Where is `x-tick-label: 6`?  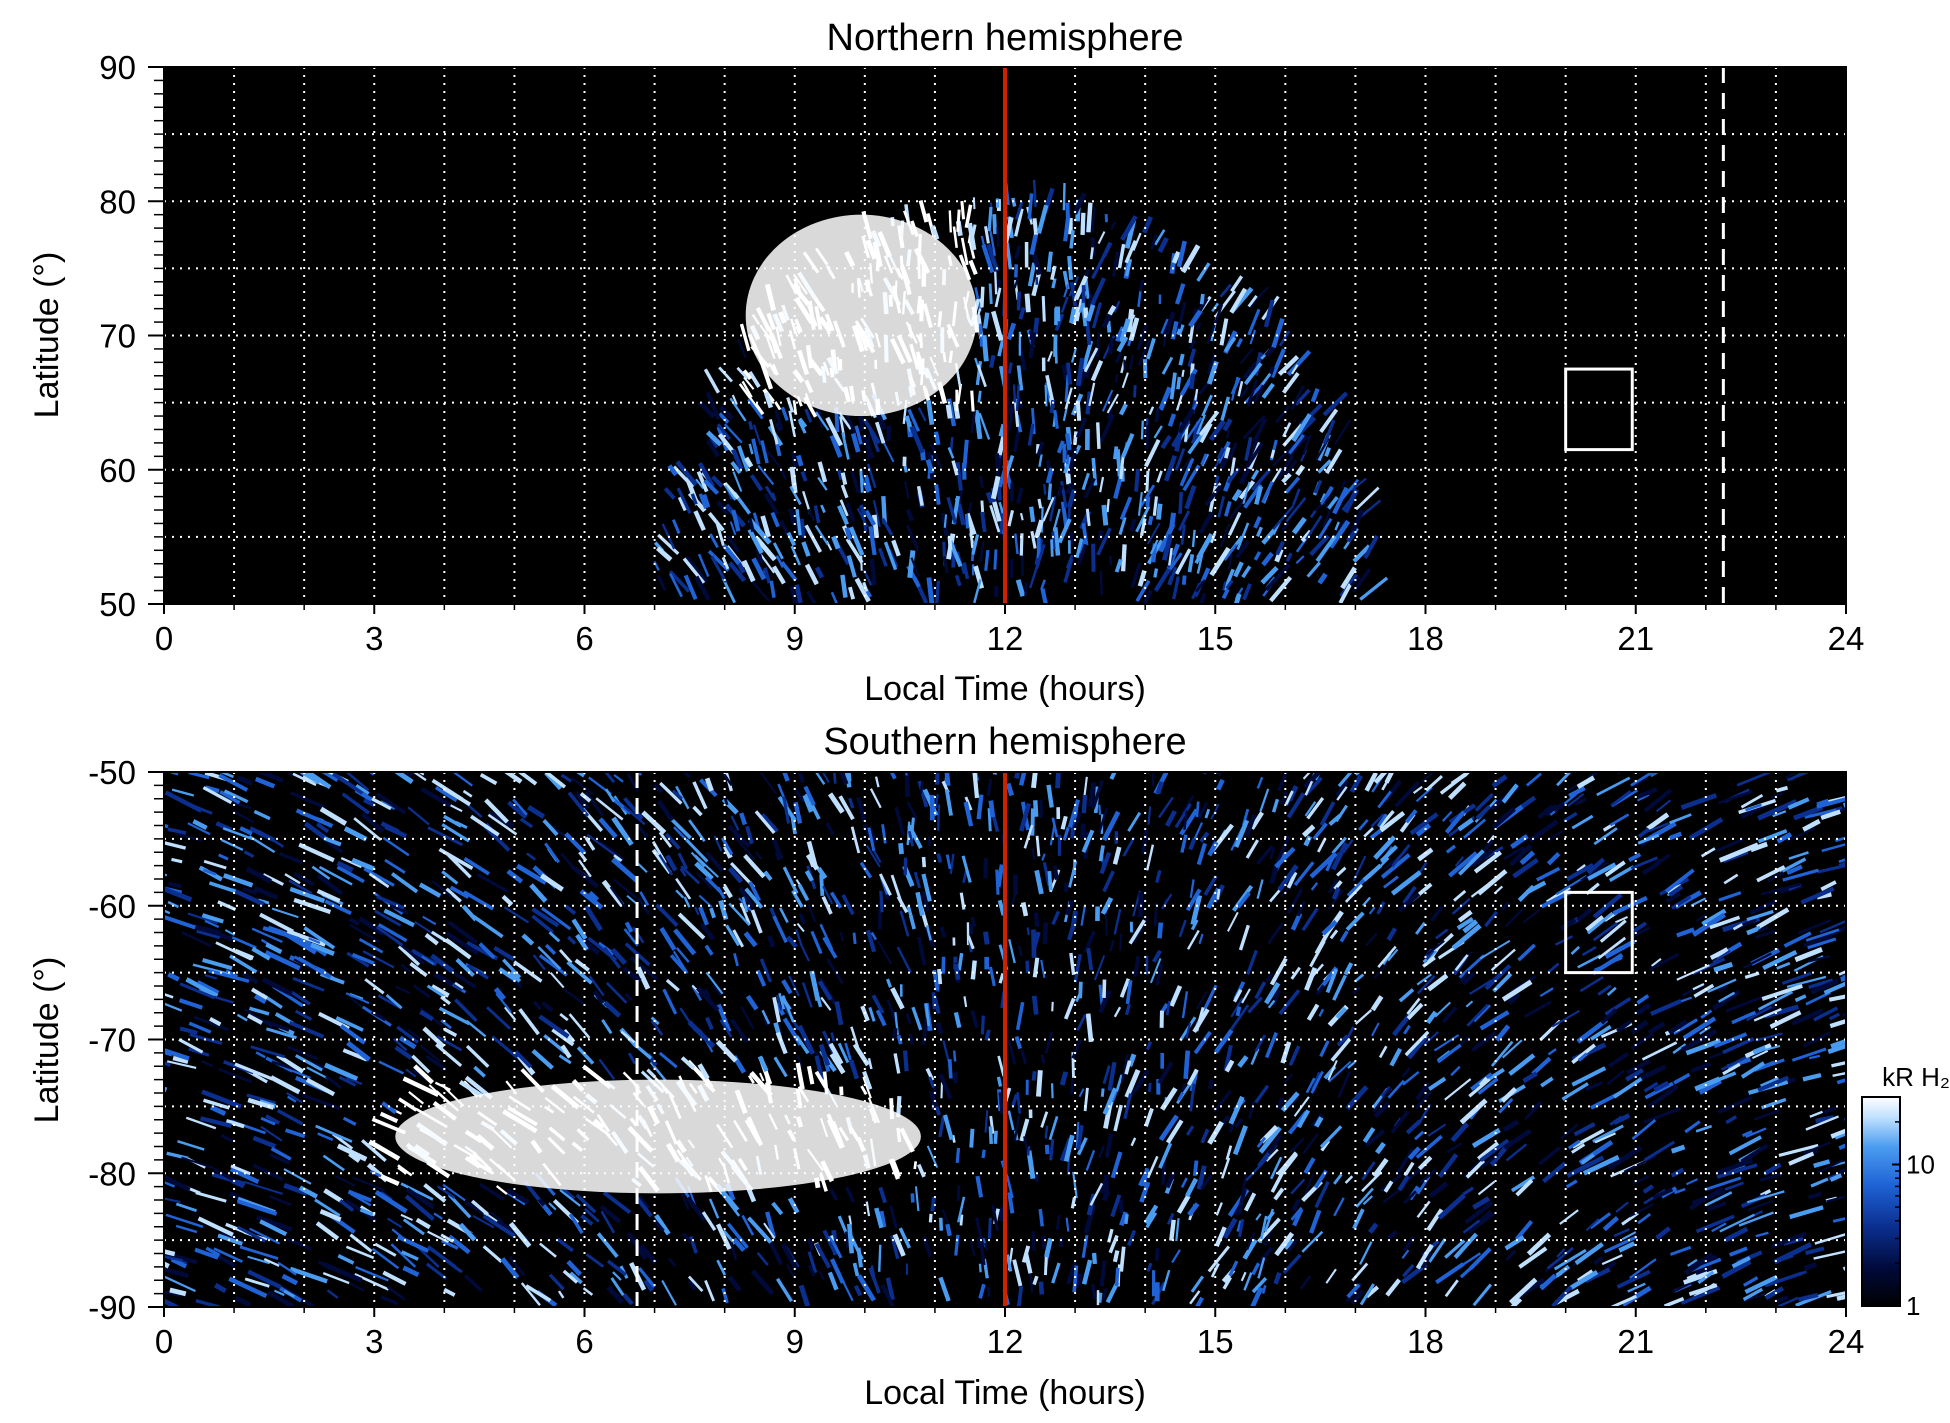 x-tick-label: 6 is located at coordinates (584, 638).